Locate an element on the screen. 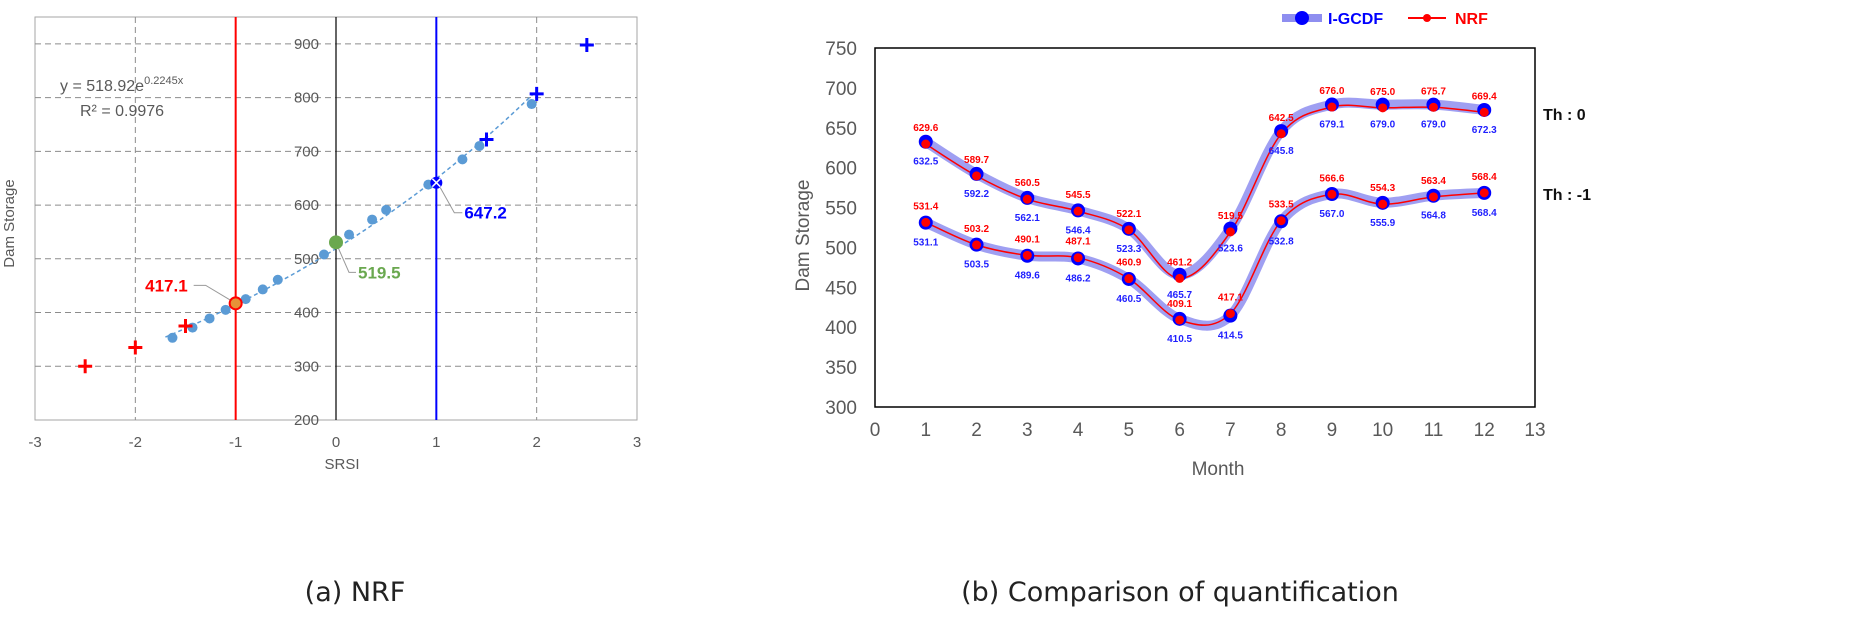 The image size is (1867, 625). nrf-data-label: 533.5 is located at coordinates (1281, 205).